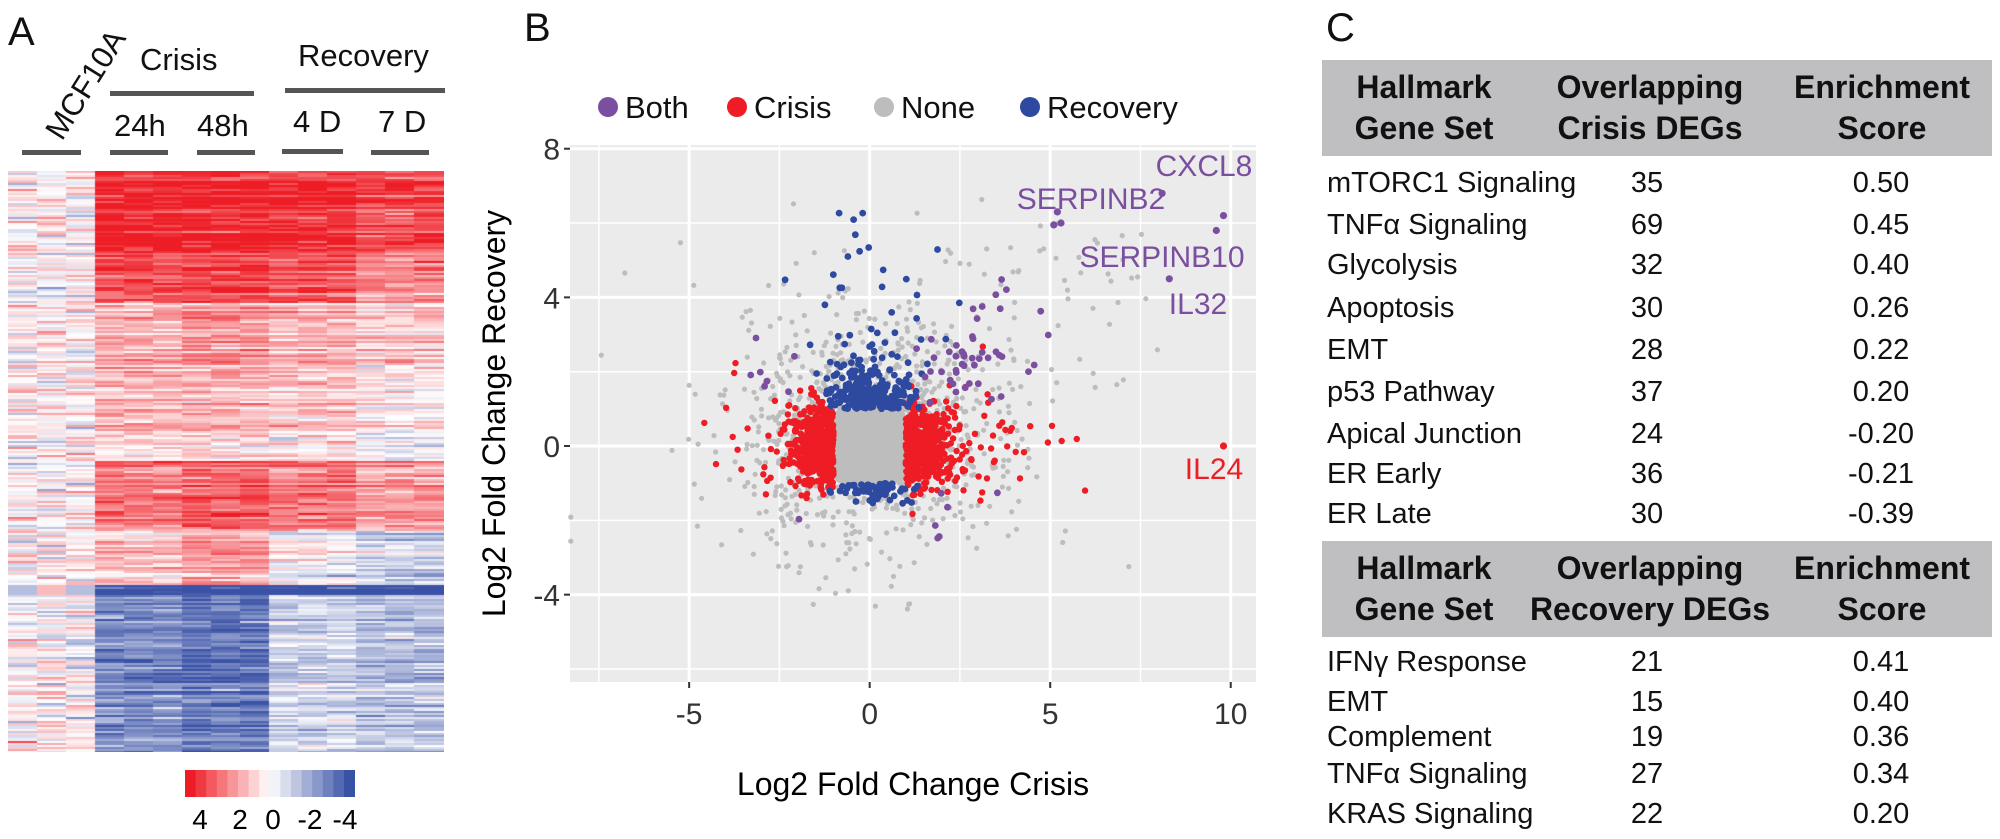  Describe the element at coordinates (1881, 702) in the screenshot. I see `enrichment-score: 0.40` at that location.